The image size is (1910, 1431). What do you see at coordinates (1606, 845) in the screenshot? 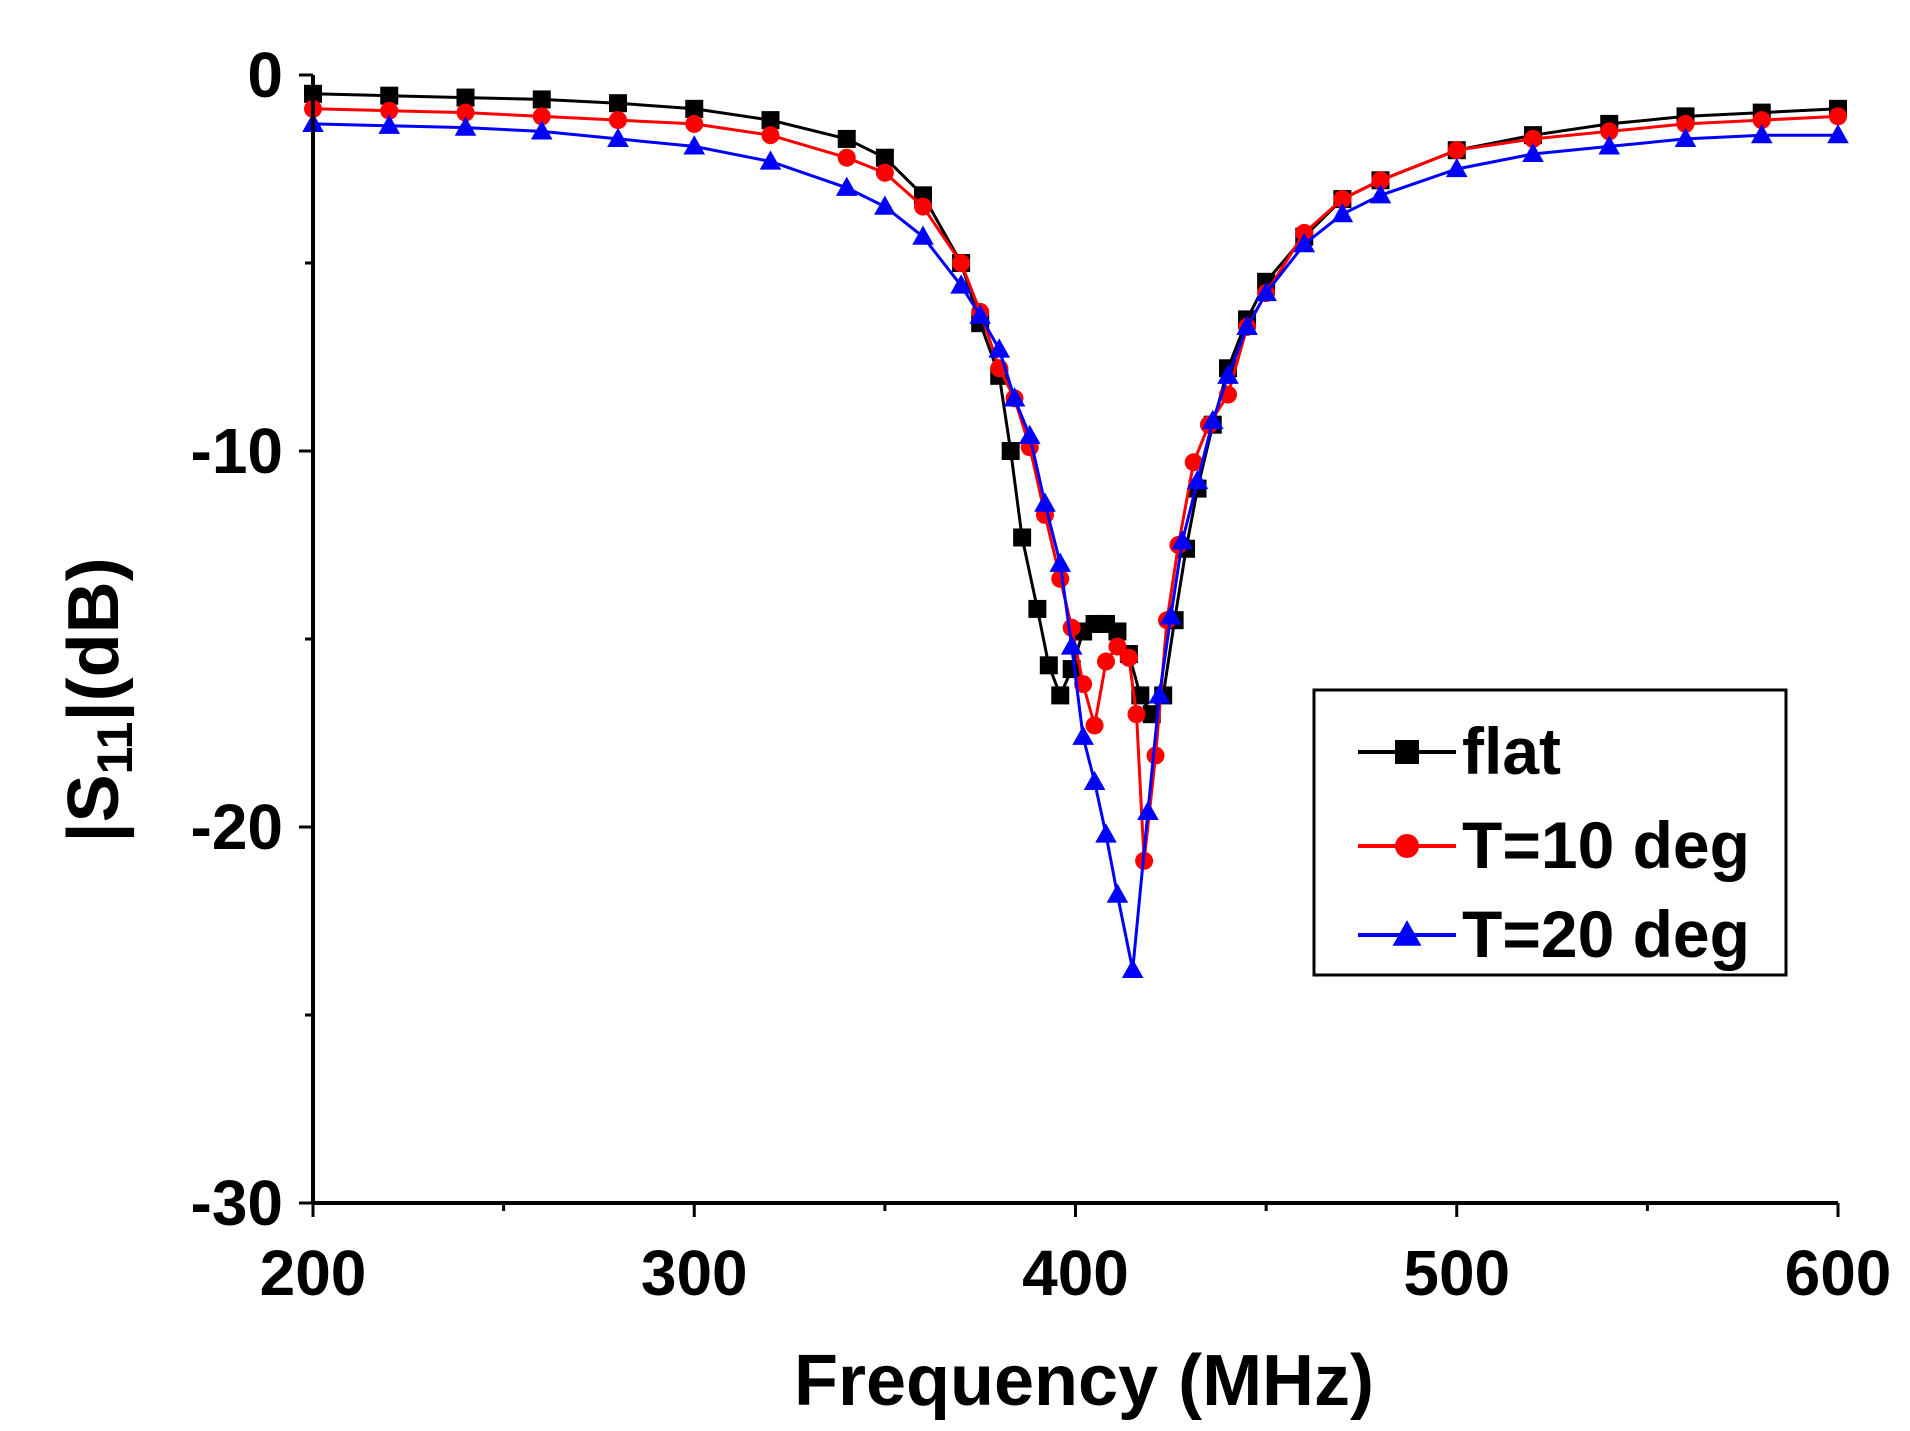
I see `legend-label-1: T=10 deg` at bounding box center [1606, 845].